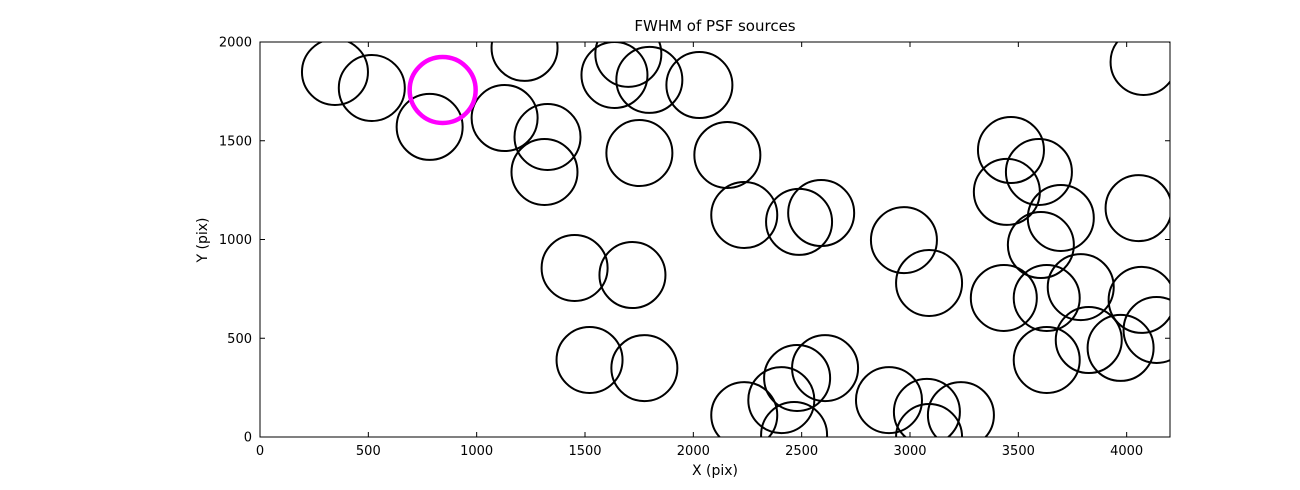  Describe the element at coordinates (368, 451) in the screenshot. I see `x-tick-label: 500` at that location.